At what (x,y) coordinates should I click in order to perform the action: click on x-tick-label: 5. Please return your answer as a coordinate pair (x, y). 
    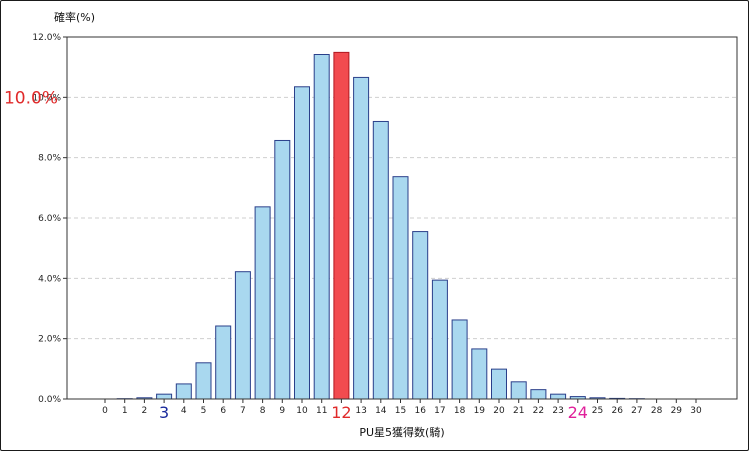
    Looking at the image, I should click on (204, 411).